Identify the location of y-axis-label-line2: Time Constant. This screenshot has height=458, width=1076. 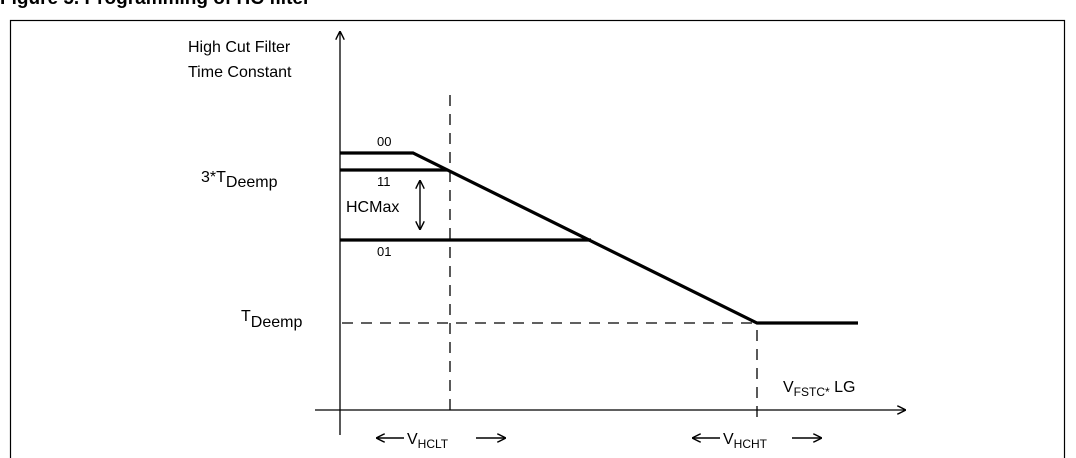
(240, 72).